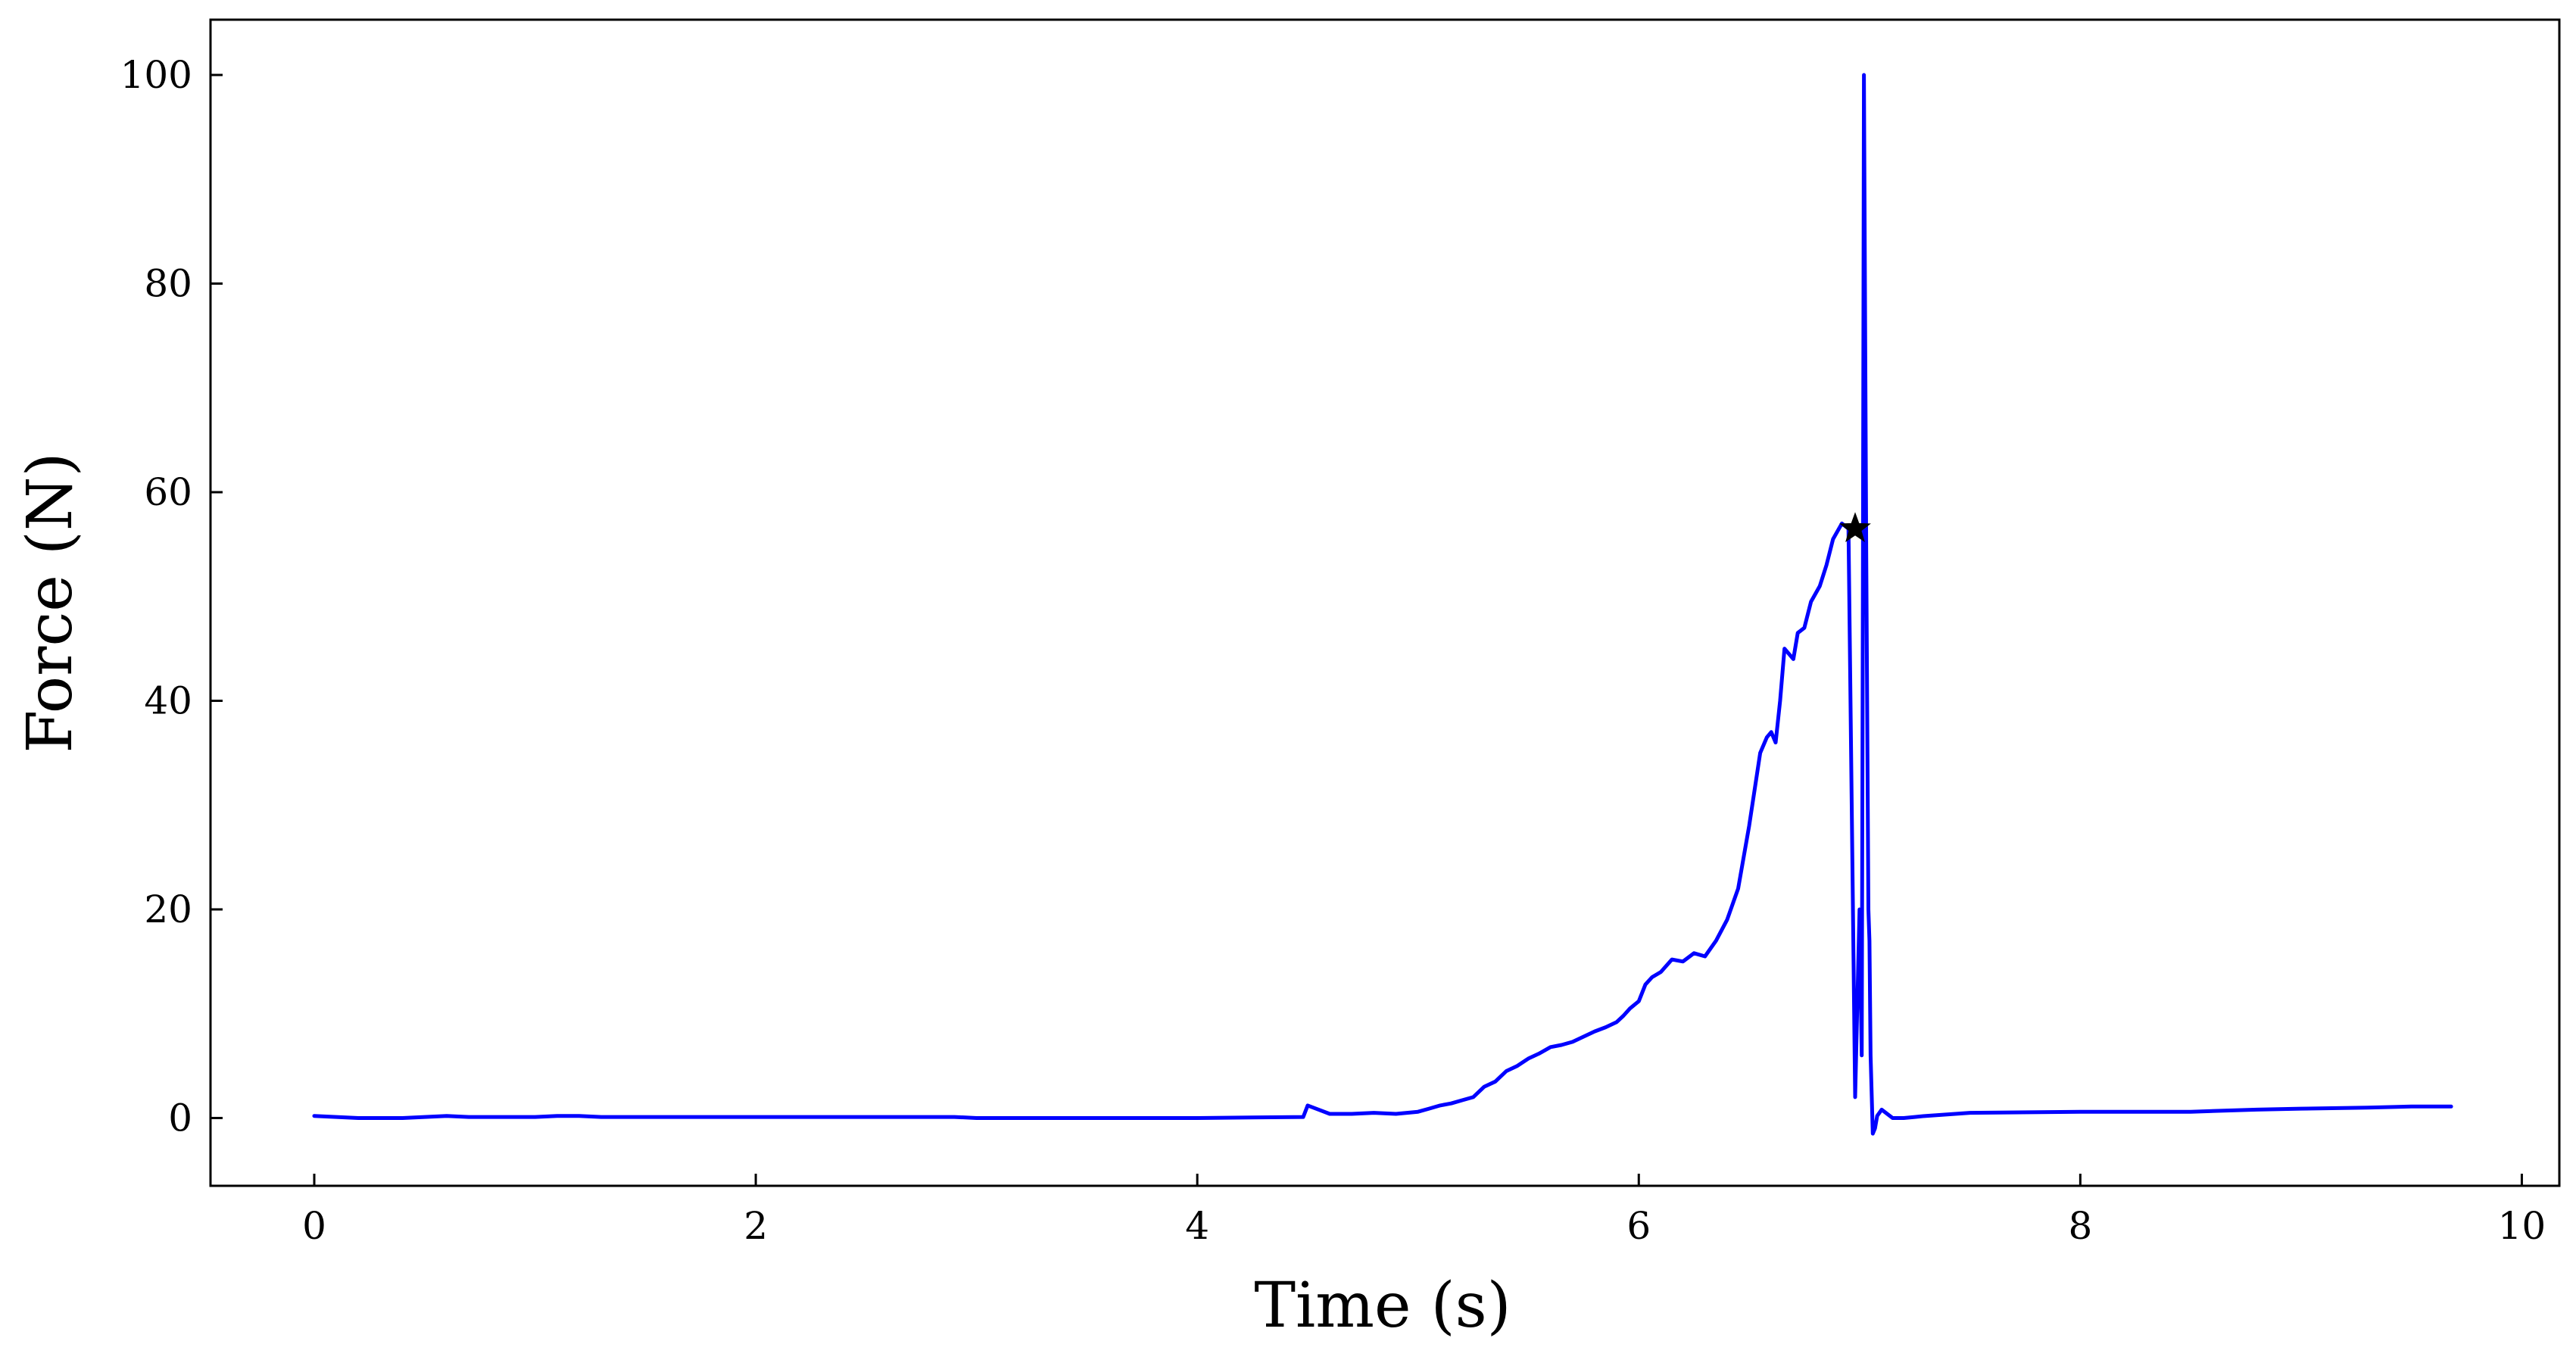 Image resolution: width=2576 pixels, height=1363 pixels. What do you see at coordinates (168, 700) in the screenshot?
I see `y-tick-label: 40` at bounding box center [168, 700].